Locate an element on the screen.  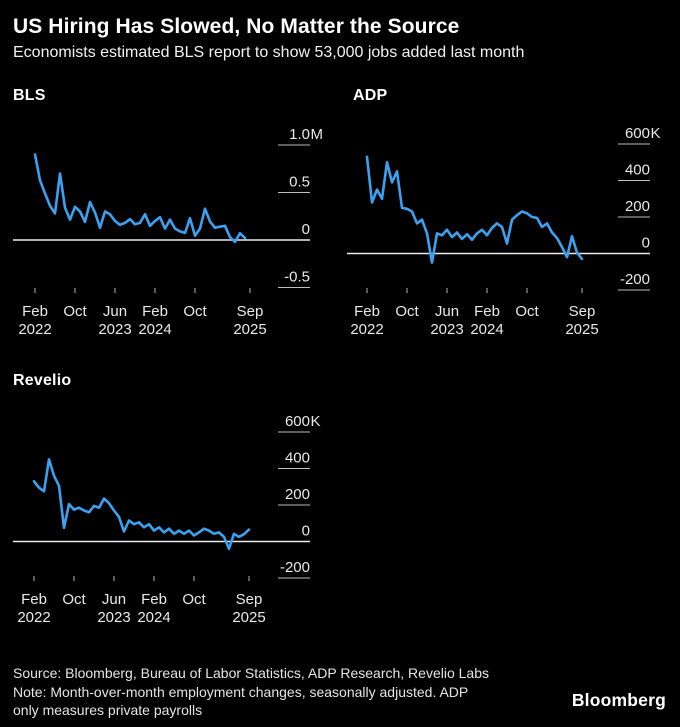
panel-title-bls: BLS is located at coordinates (29, 95).